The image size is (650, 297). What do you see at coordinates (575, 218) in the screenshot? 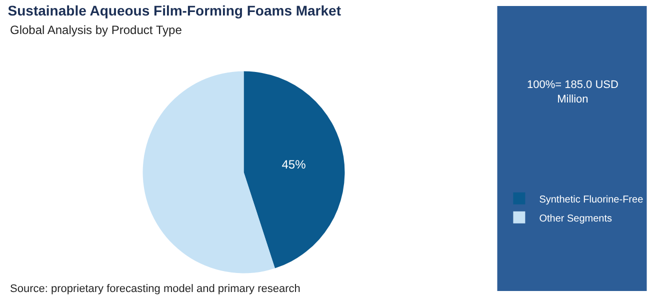
I see `legend-label: Other Segments` at bounding box center [575, 218].